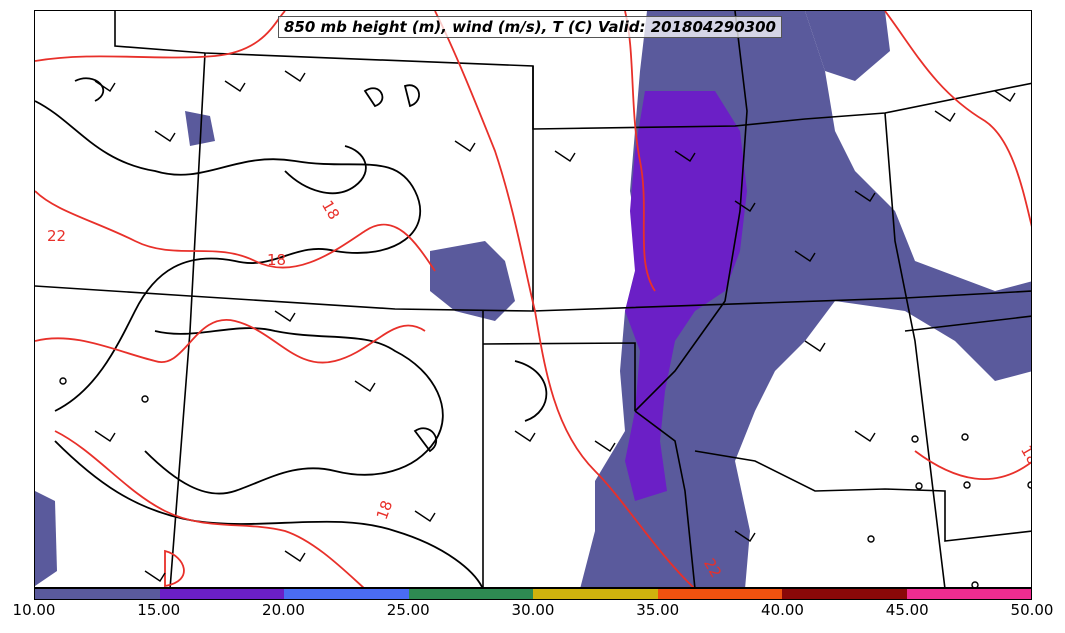 This screenshot has width=1065, height=633. What do you see at coordinates (200, 128) in the screenshot?
I see `shade-region-north` at bounding box center [200, 128].